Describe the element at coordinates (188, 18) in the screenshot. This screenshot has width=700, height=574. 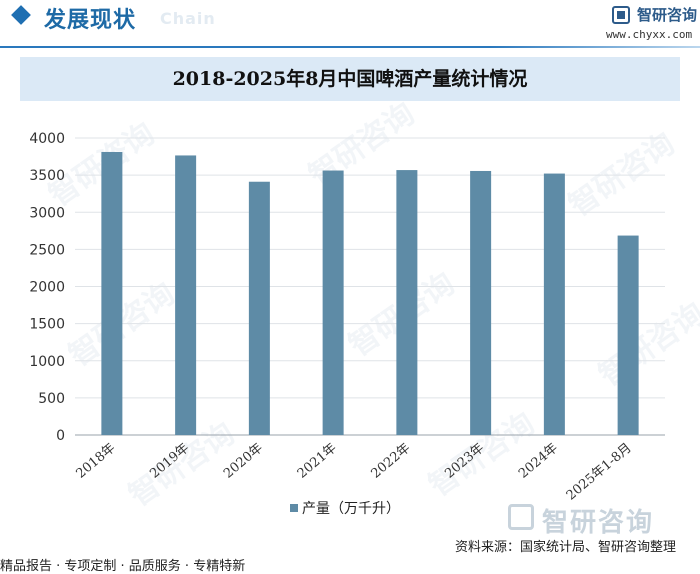
I see `section-subtitle: Chain` at that location.